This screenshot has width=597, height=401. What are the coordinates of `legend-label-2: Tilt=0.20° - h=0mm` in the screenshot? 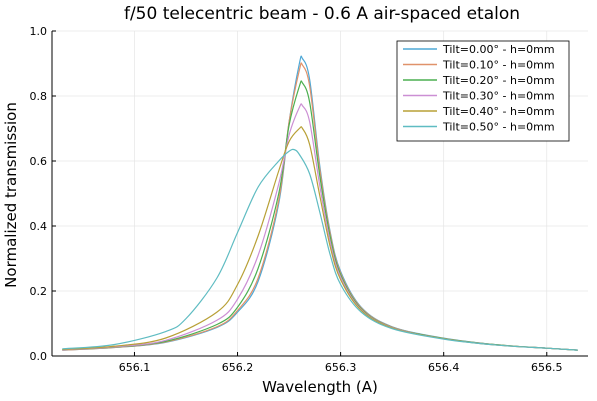 It's located at (498, 80).